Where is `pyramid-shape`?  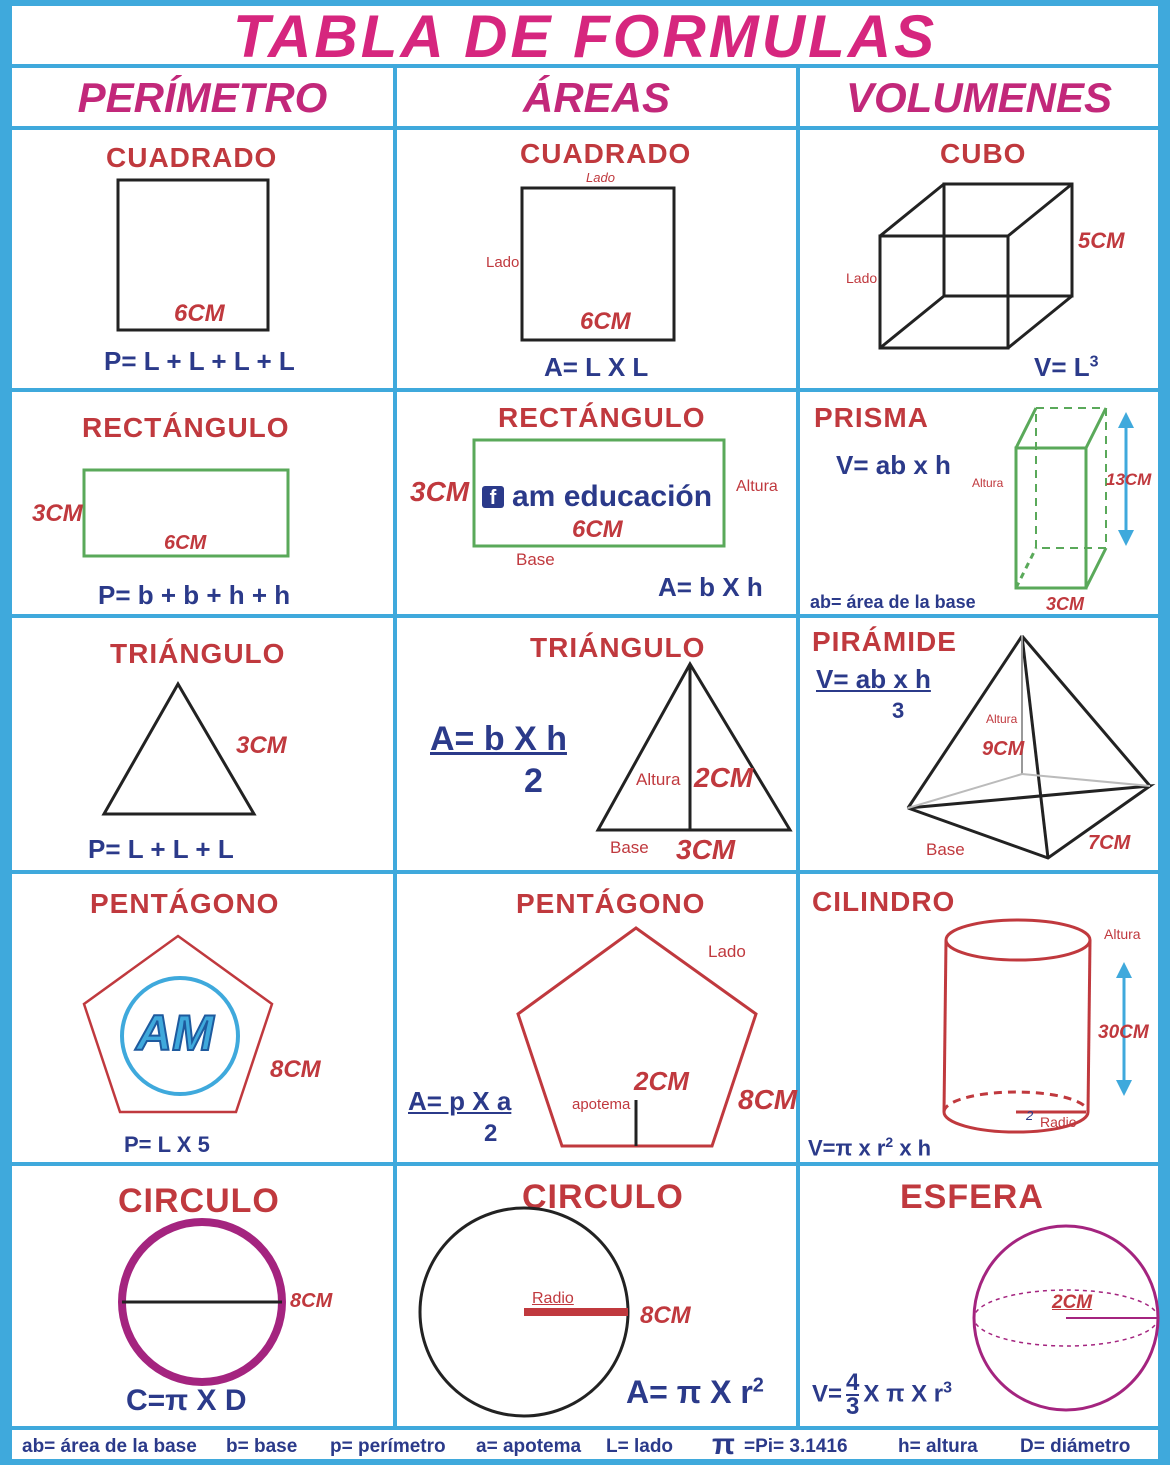 pyramid-shape is located at coordinates (1031, 747).